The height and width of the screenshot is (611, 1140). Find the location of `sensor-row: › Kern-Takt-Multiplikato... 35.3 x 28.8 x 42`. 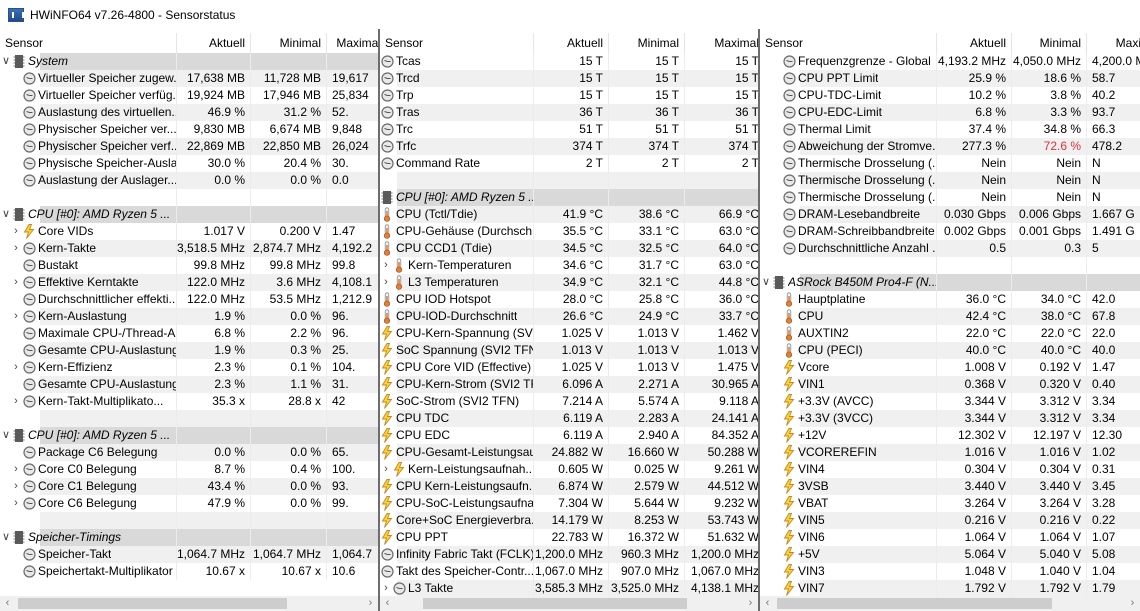

sensor-row: › Kern-Takt-Multiplikato... 35.3 x 28.8 x 42 is located at coordinates (189, 401).